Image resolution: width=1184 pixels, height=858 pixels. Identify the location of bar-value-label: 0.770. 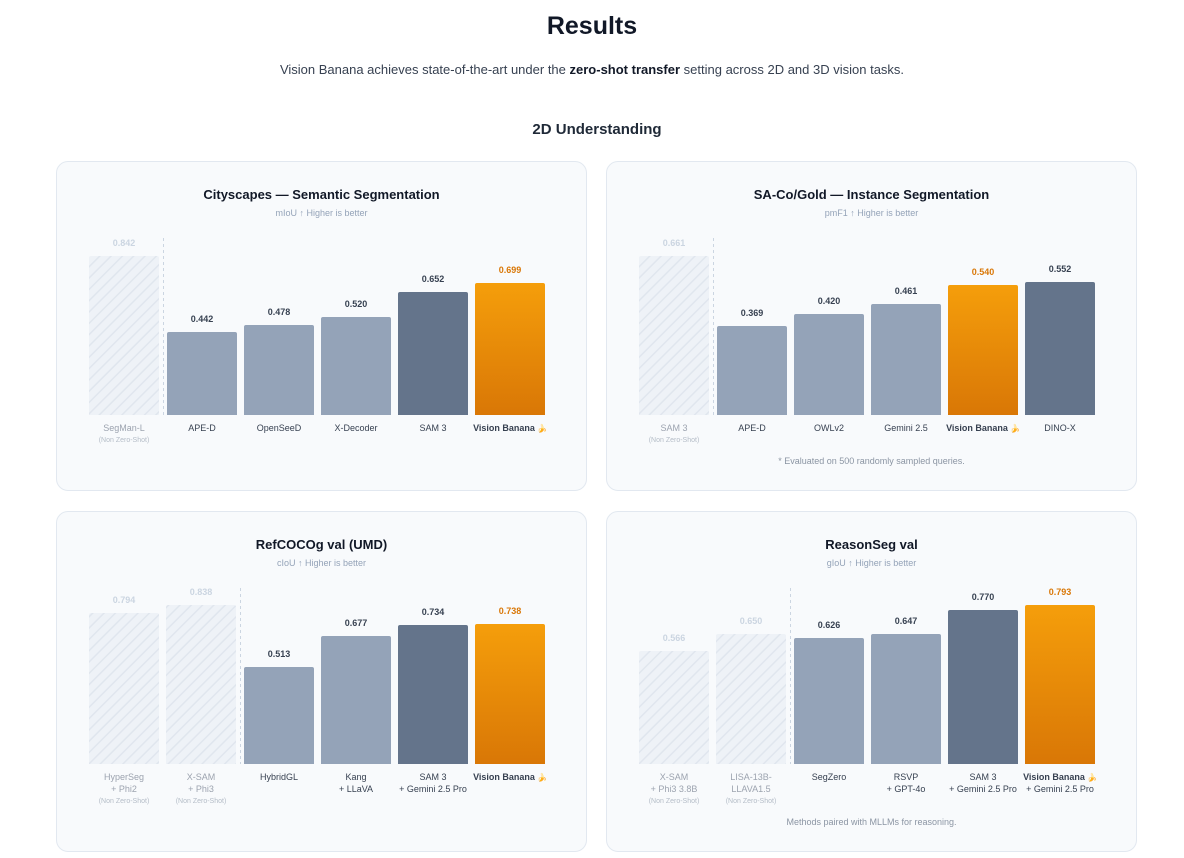
(983, 597).